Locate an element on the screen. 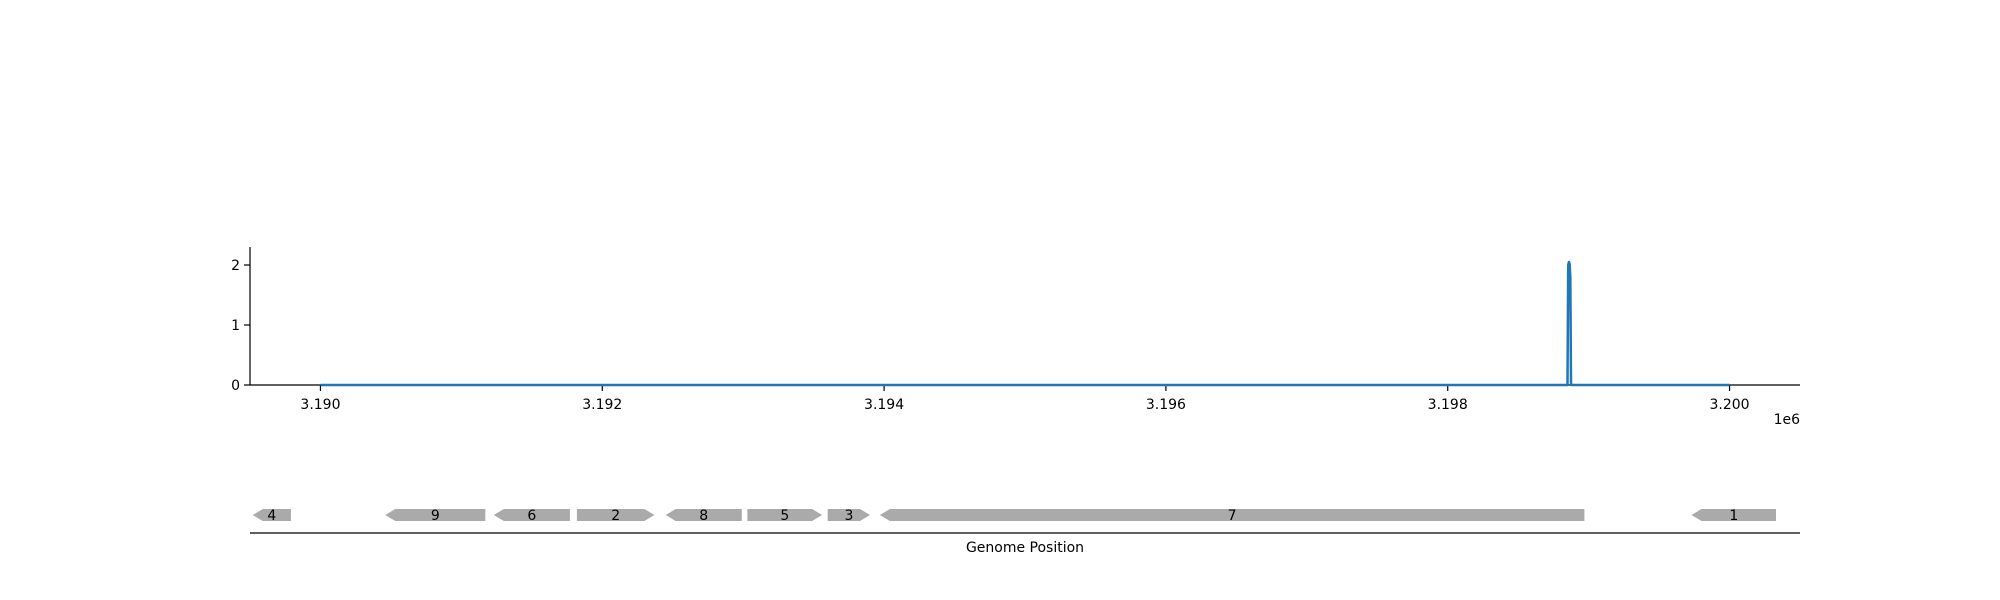  y-tick-label: 1 is located at coordinates (235, 326).